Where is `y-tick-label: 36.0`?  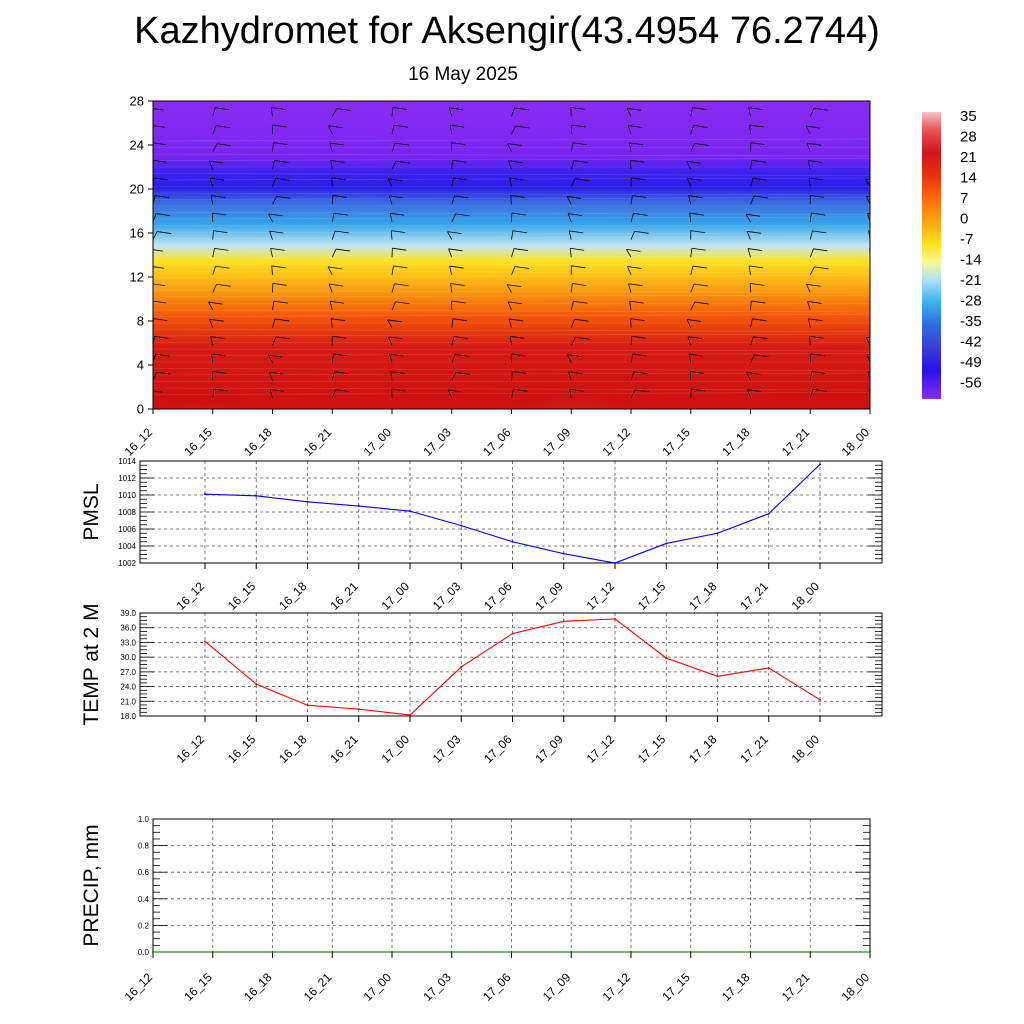
y-tick-label: 36.0 is located at coordinates (128, 628).